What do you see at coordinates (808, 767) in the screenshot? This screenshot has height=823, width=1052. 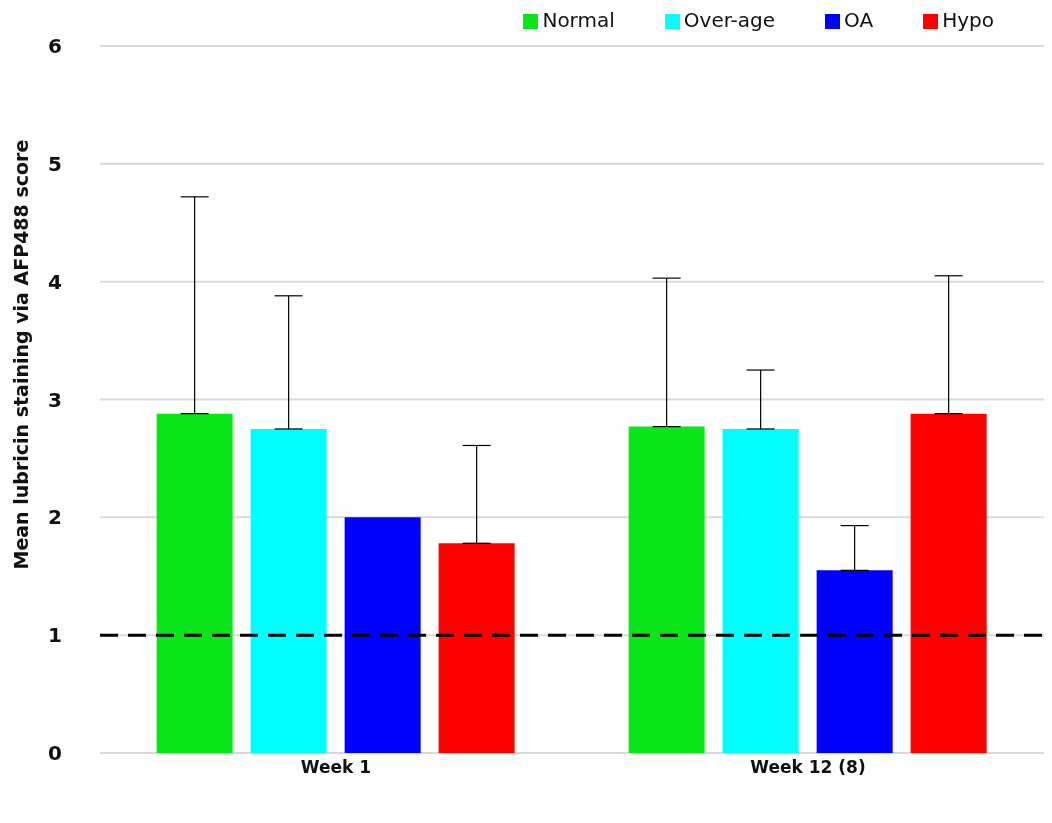 I see `x-tick-label: Week 12 (8)` at bounding box center [808, 767].